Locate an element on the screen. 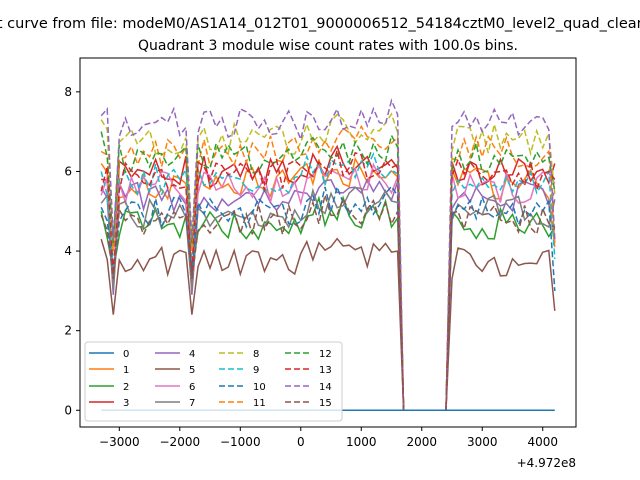 The height and width of the screenshot is (480, 640). y-tick-label: 0 is located at coordinates (68, 410).